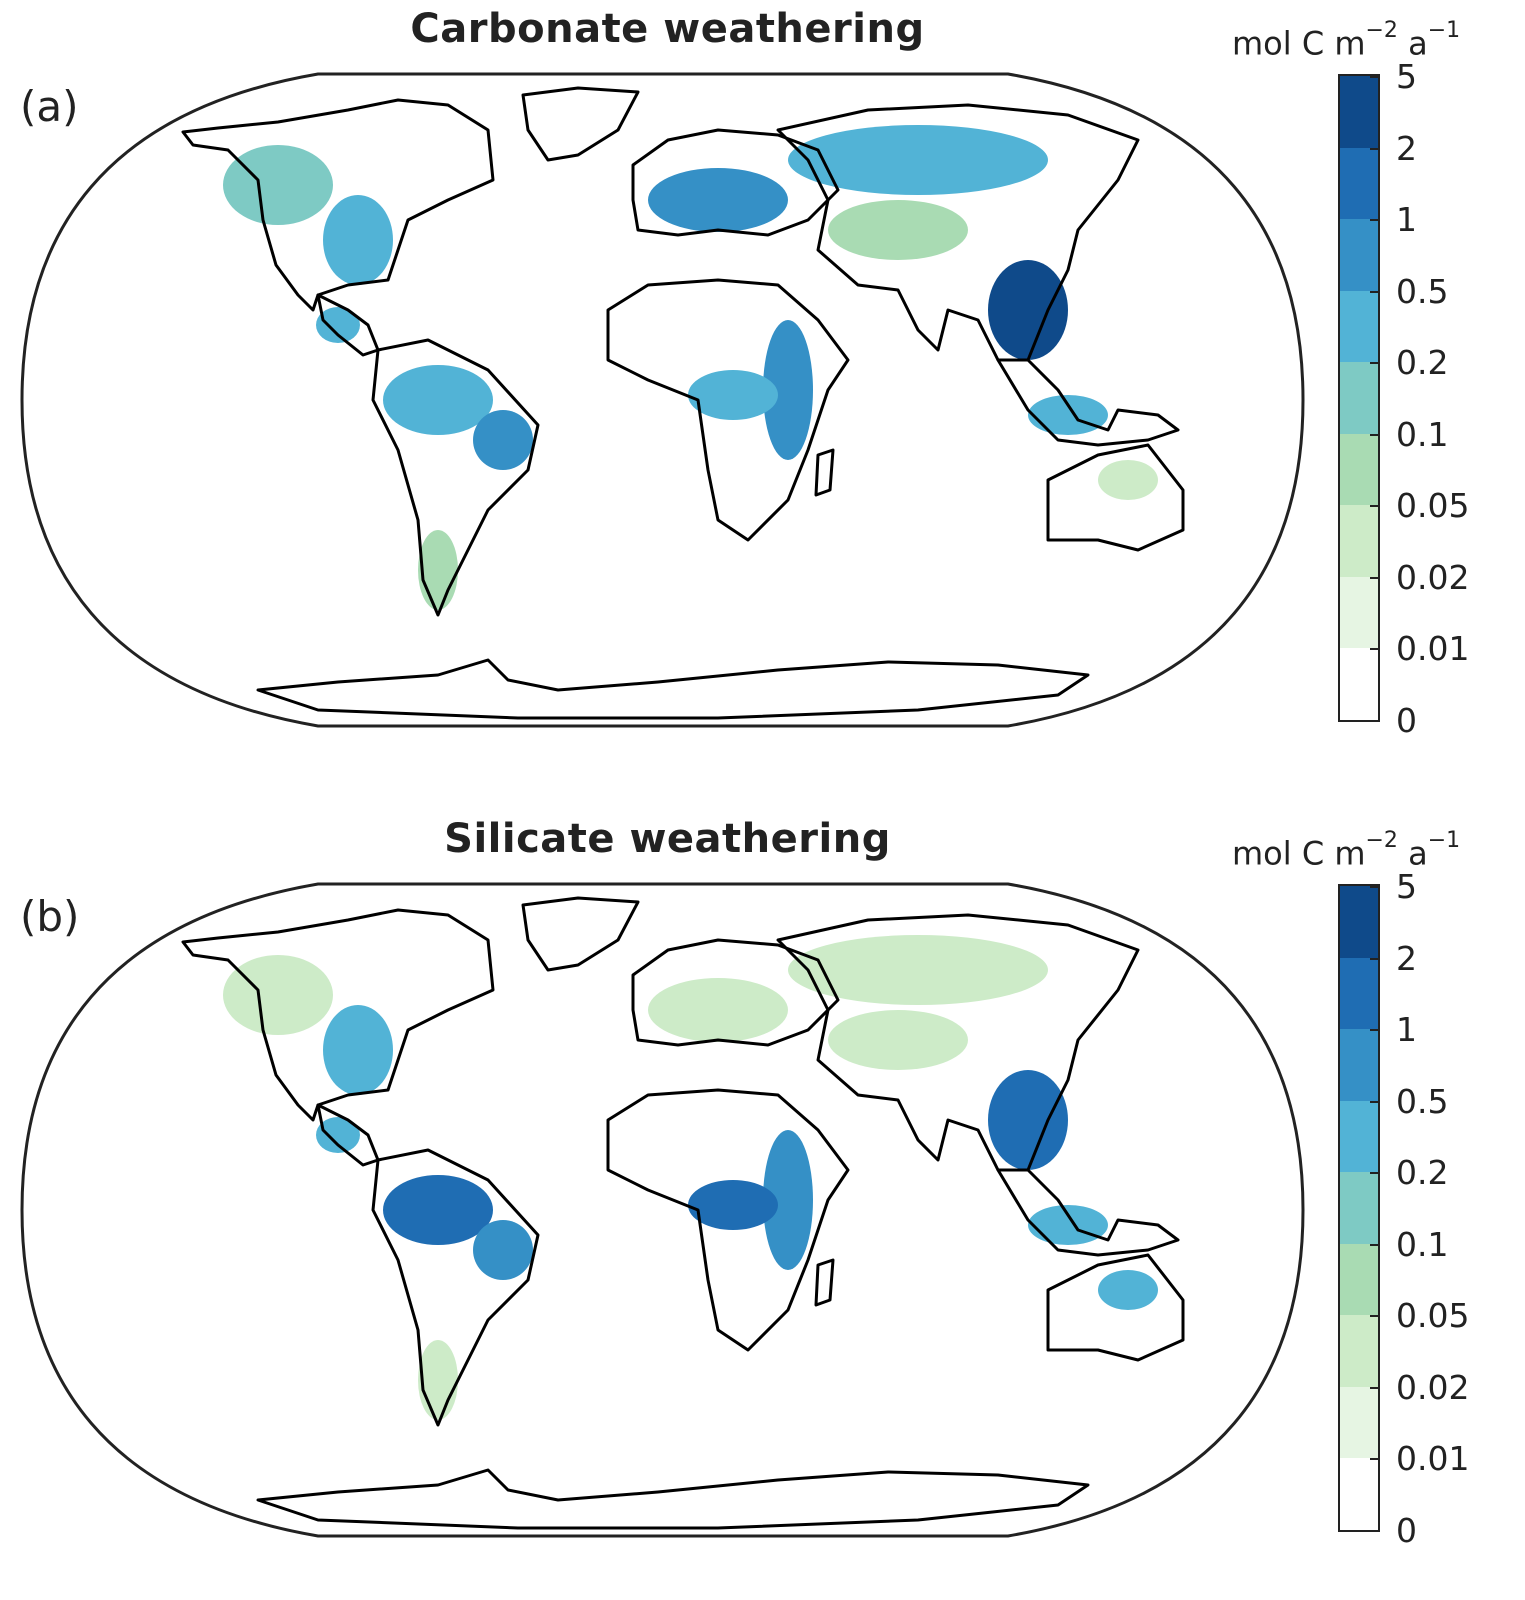 The height and width of the screenshot is (1600, 1525). Describe the element at coordinates (278, 995) in the screenshot. I see `region-north-america` at that location.